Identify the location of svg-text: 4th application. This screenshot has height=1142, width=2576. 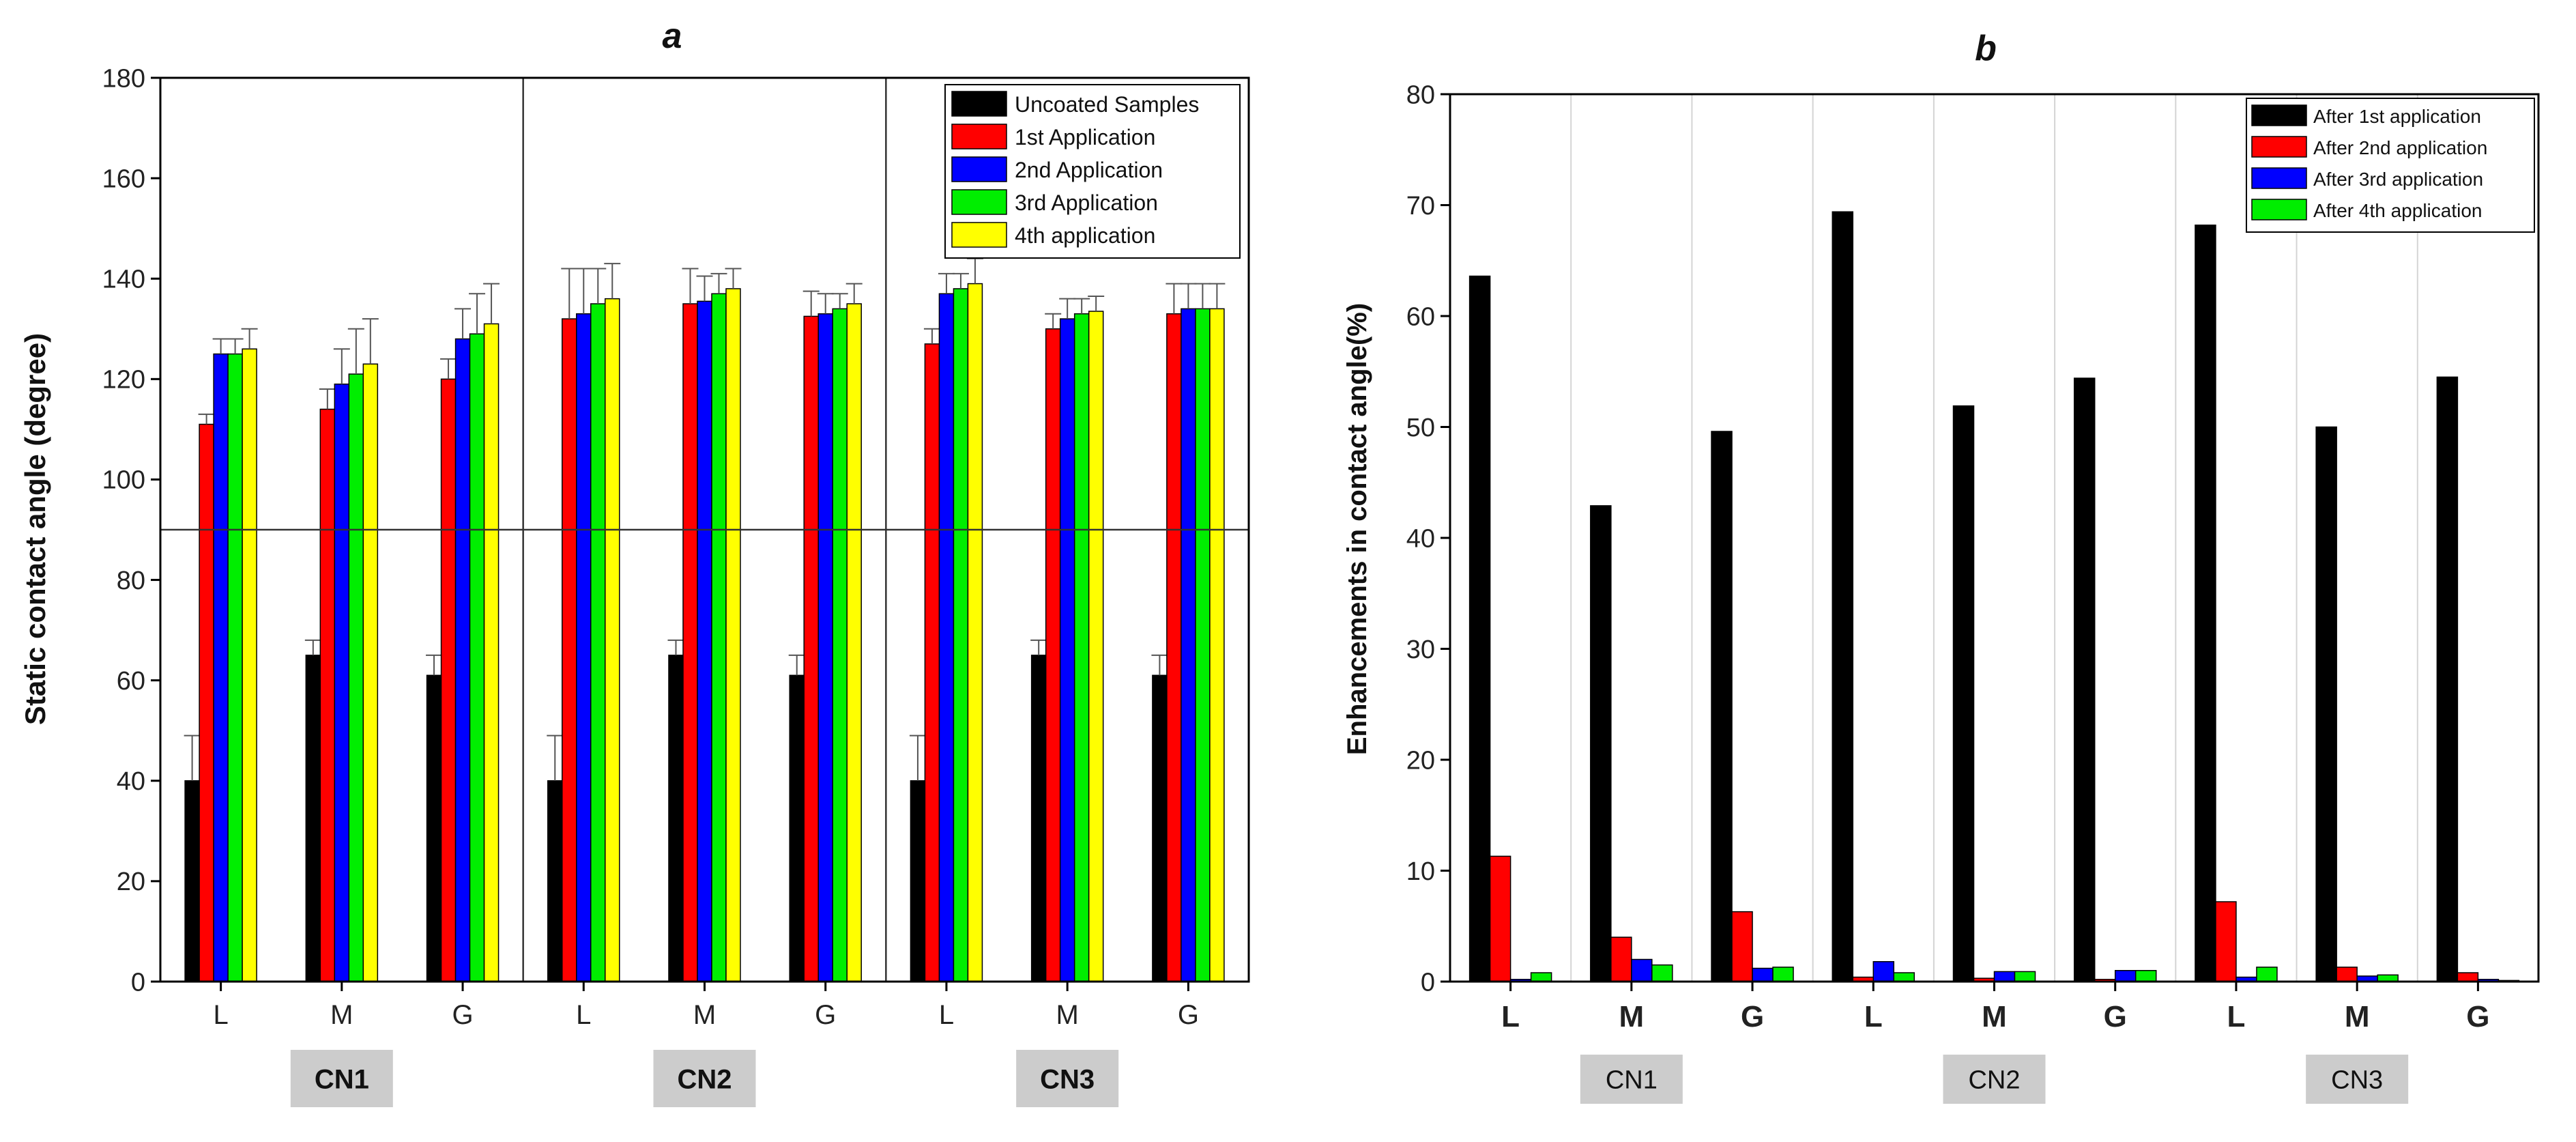
(1085, 235).